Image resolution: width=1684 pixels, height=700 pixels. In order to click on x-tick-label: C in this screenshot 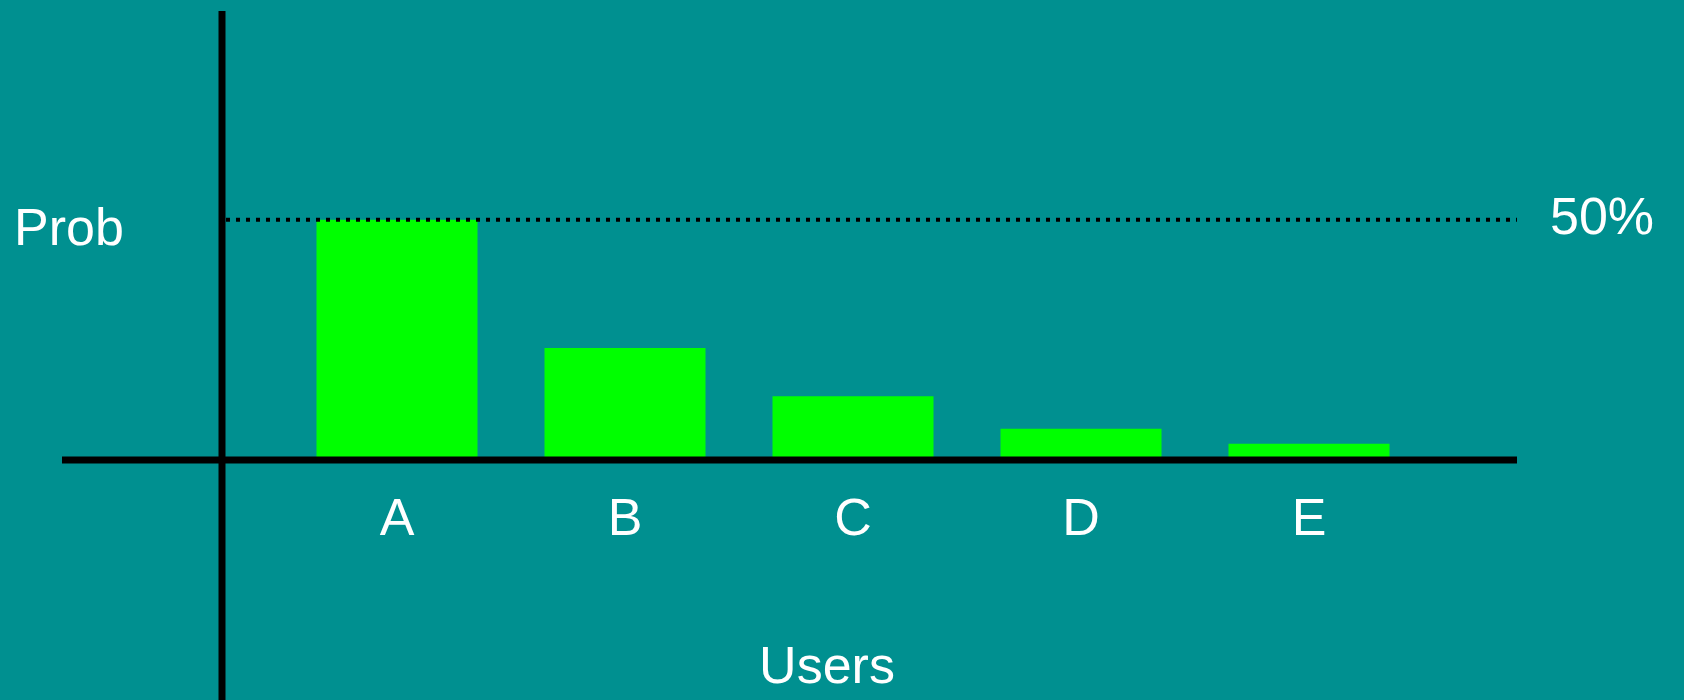, I will do `click(853, 517)`.